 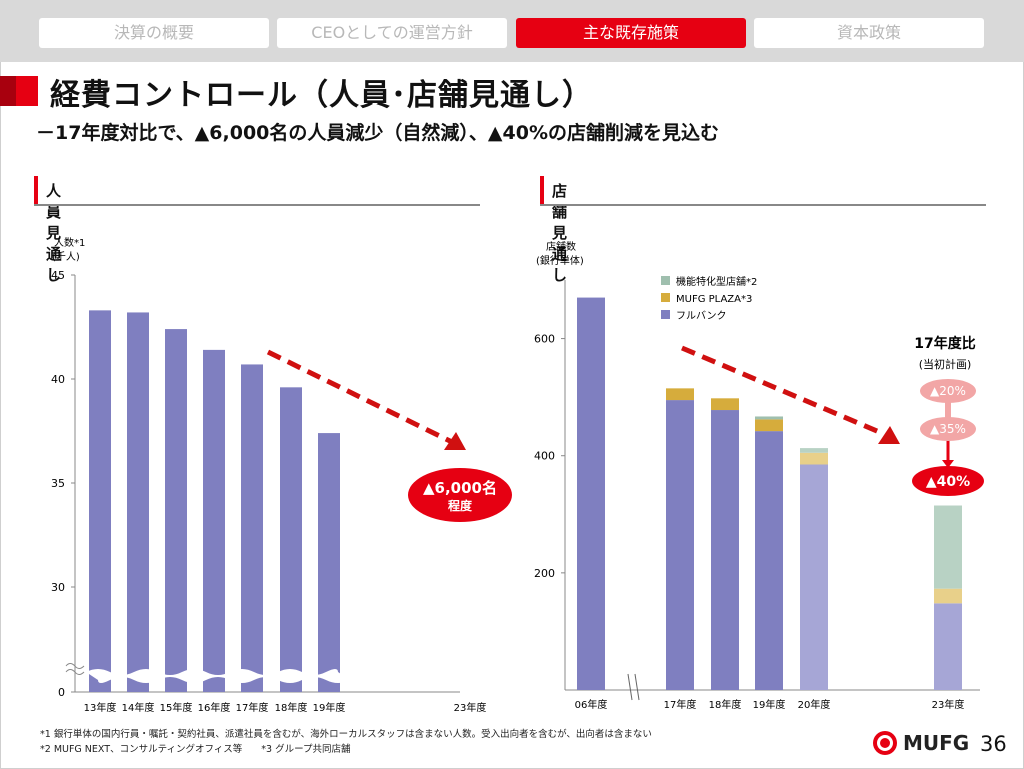 I want to click on y-axis-label-line2: (千人), so click(x=66, y=257).